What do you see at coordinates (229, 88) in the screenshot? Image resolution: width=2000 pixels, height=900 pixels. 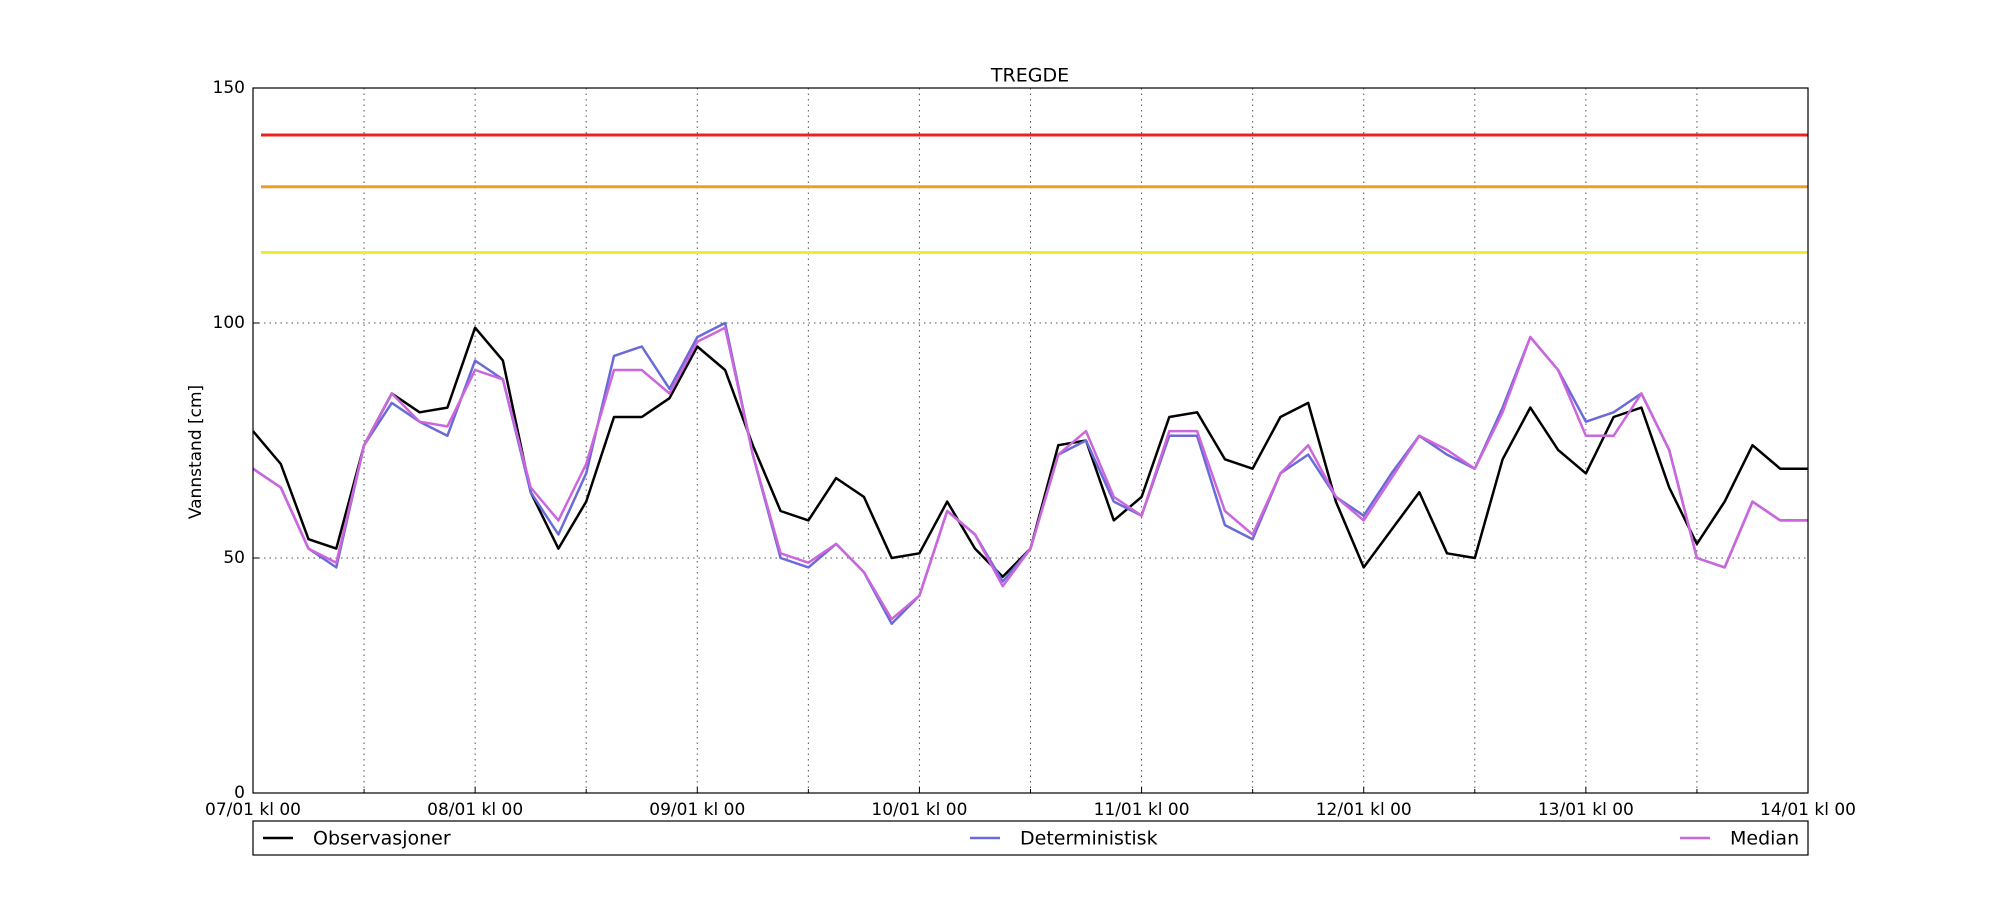 I see `y-tick-label: 150` at bounding box center [229, 88].